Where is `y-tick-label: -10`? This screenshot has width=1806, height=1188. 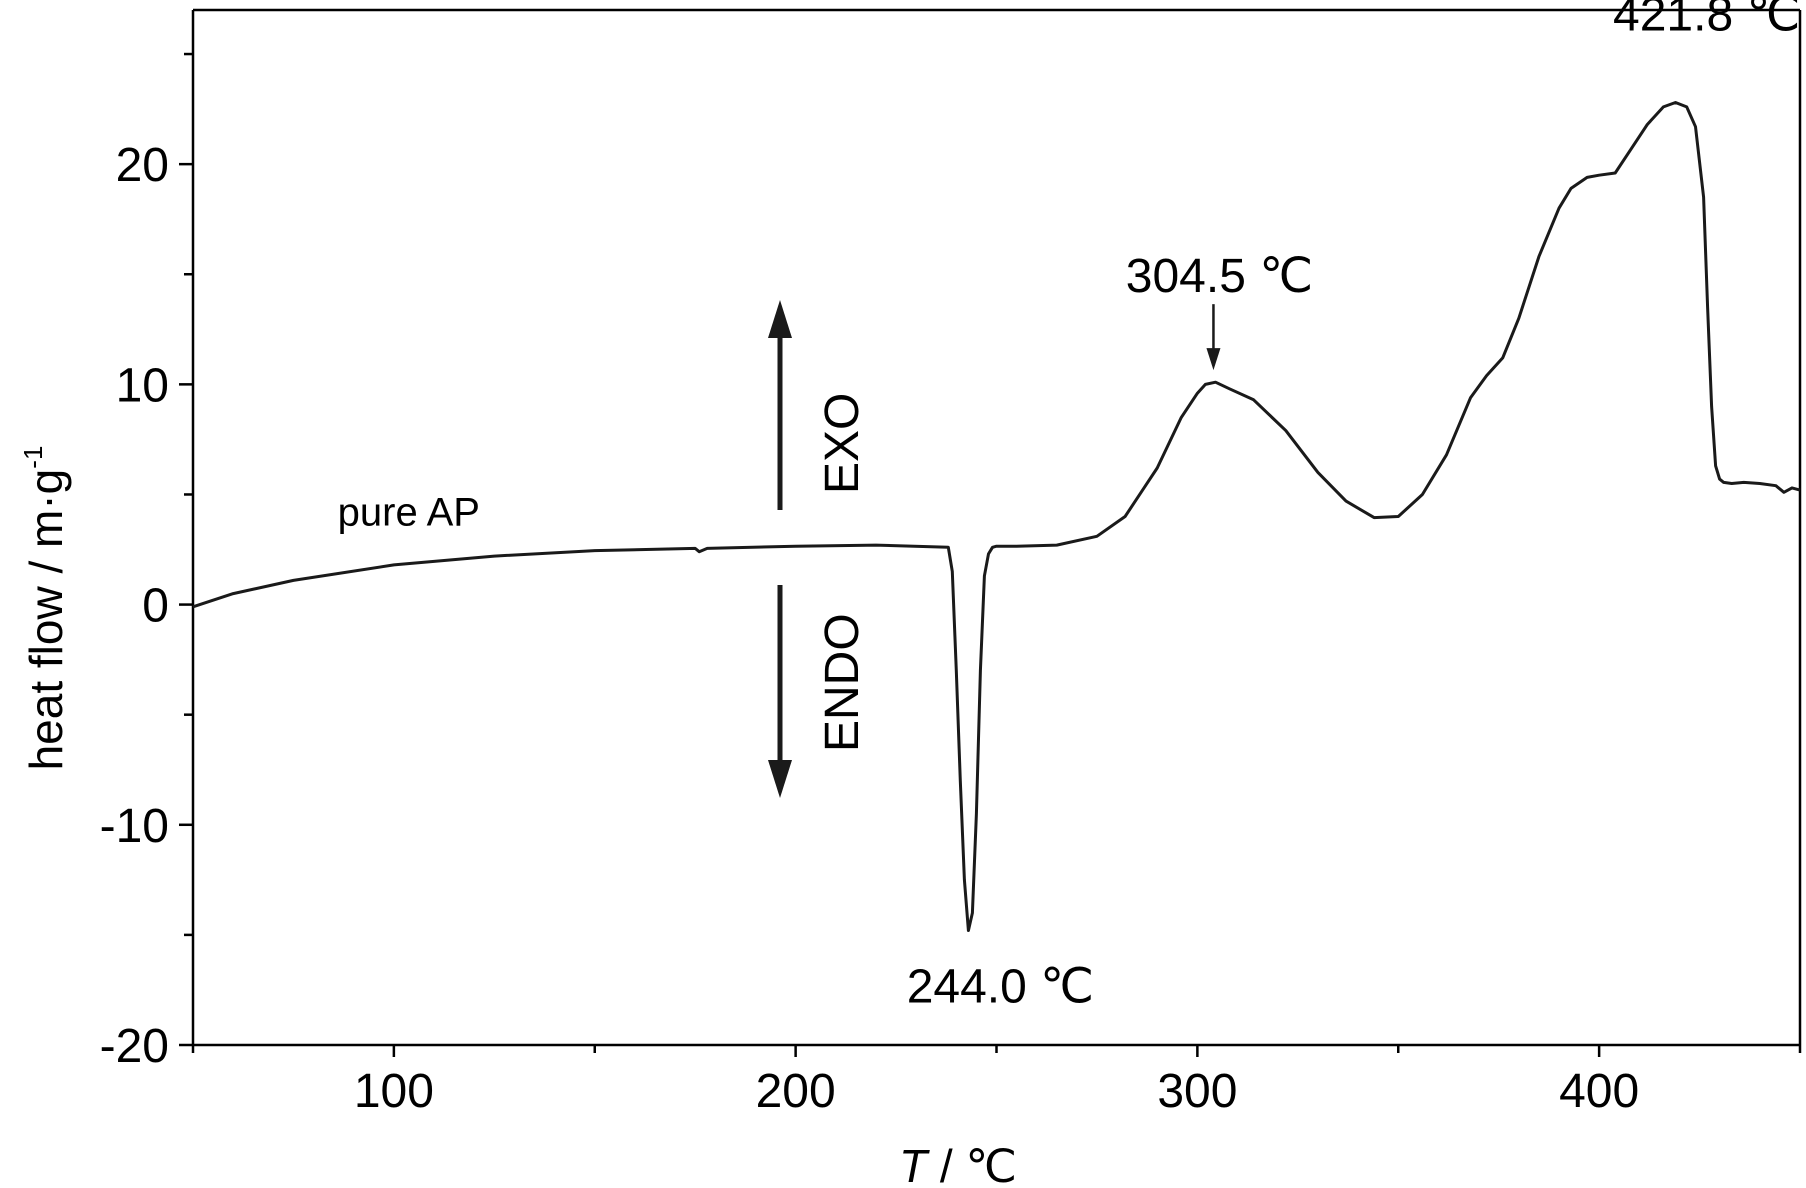
y-tick-label: -10 is located at coordinates (134, 826).